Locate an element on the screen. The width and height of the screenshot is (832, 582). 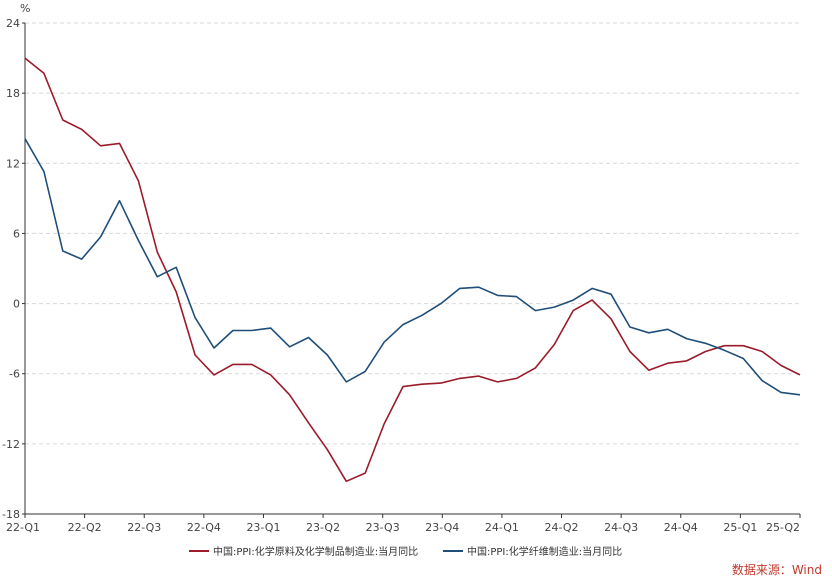
y-tick-label: 18 is located at coordinates (13, 93).